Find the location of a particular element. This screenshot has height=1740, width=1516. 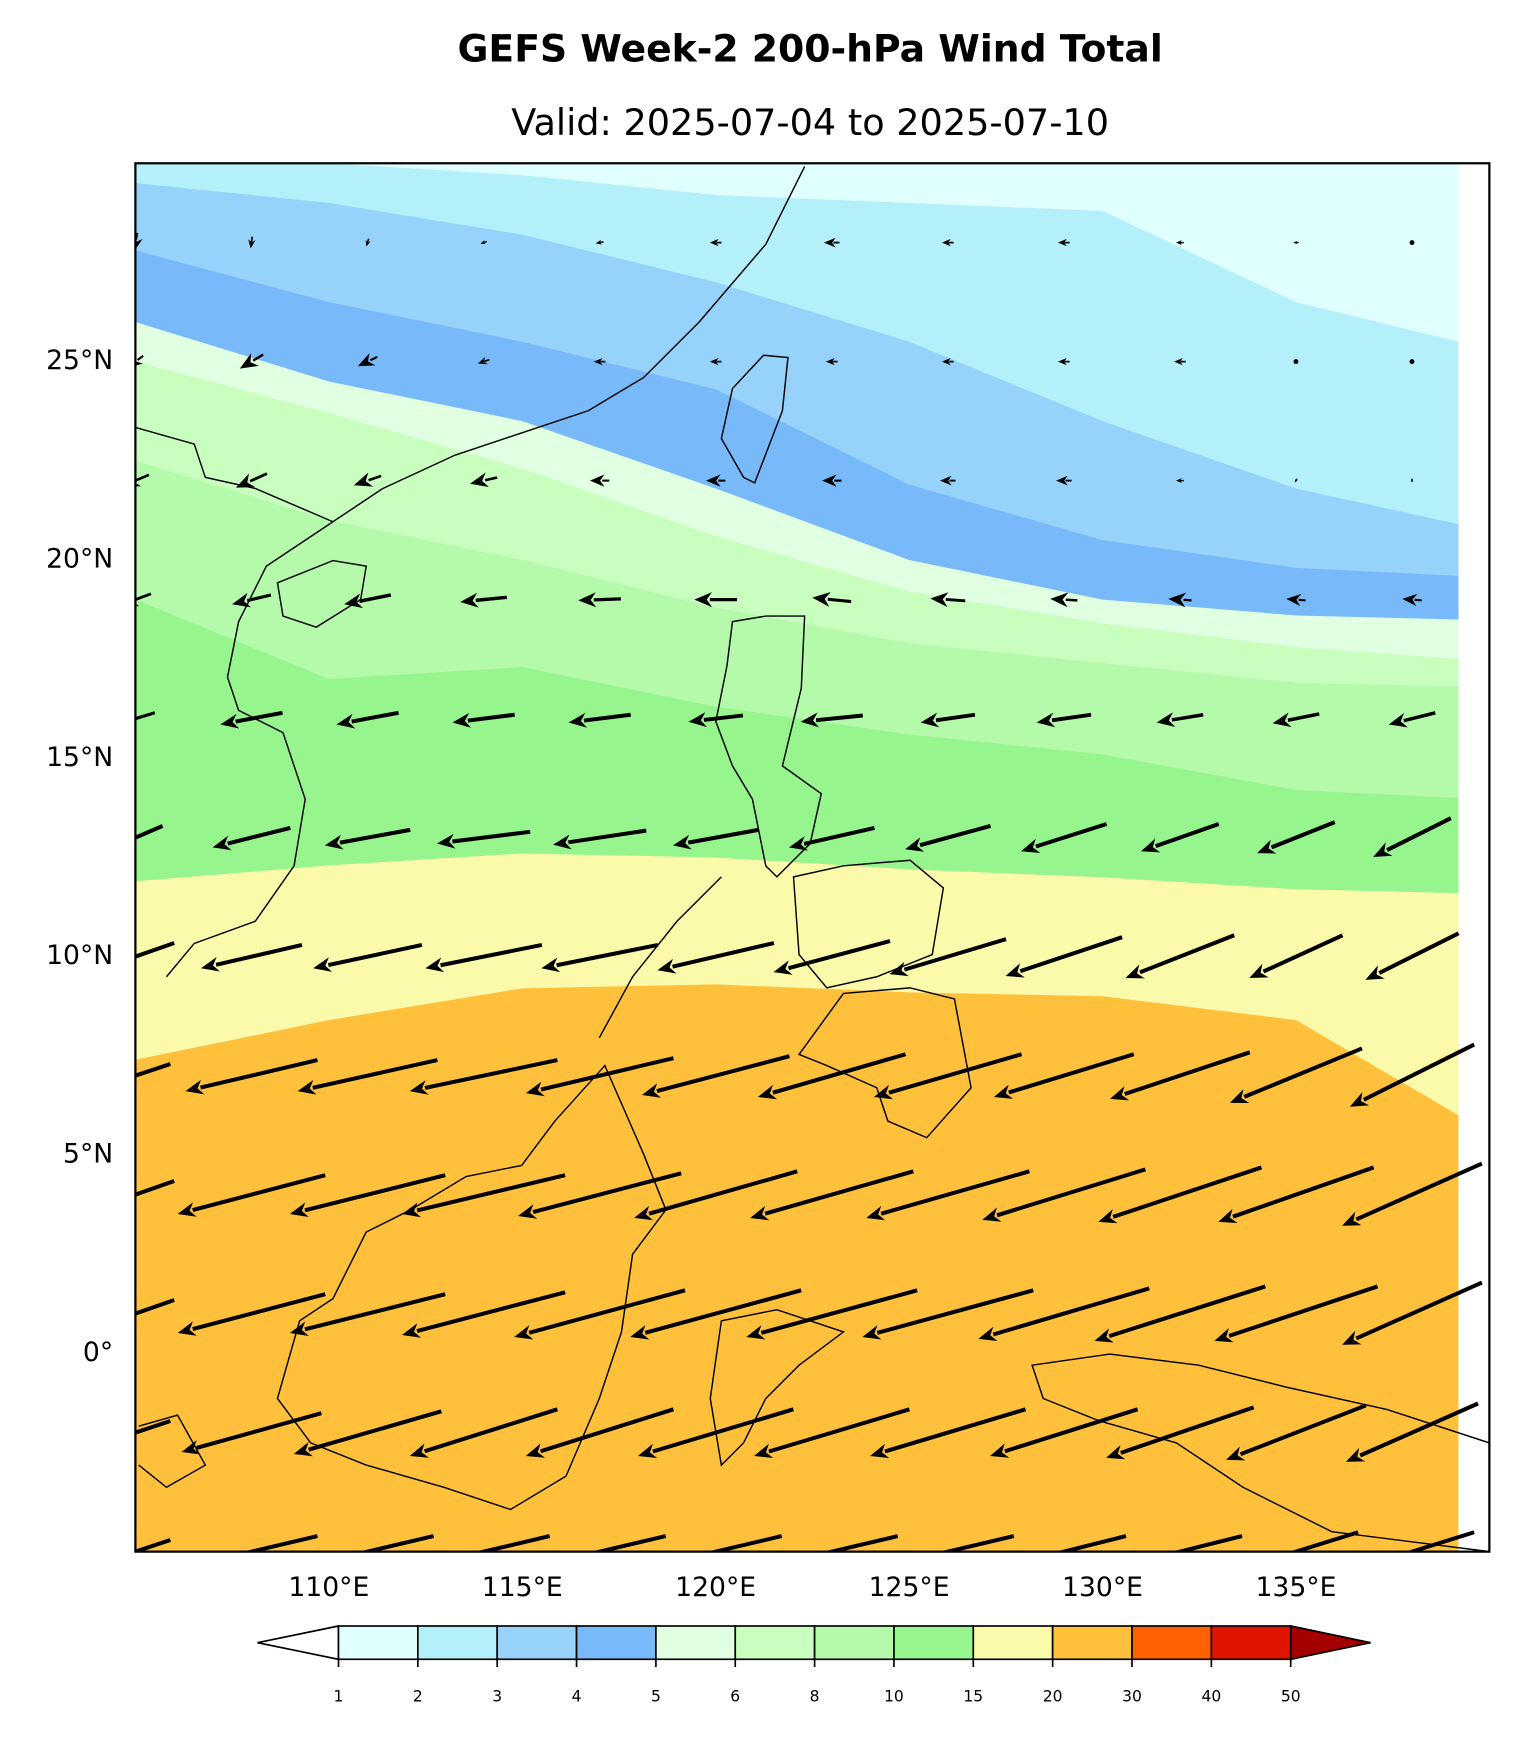

map-title: GEFS Week-2 200-hPa Wind Total is located at coordinates (809, 49).